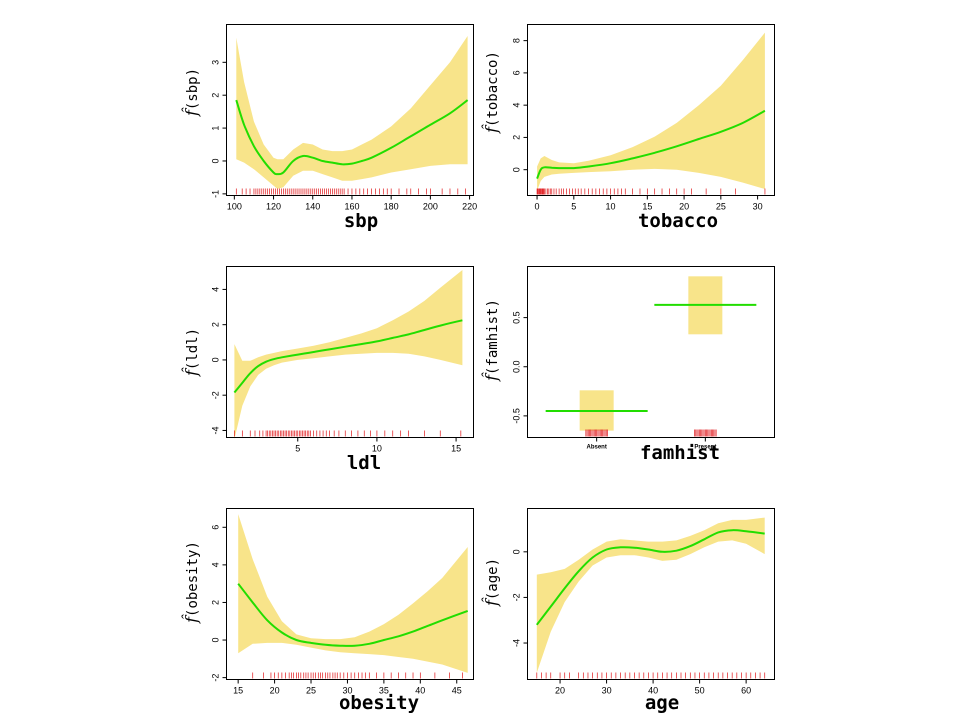 The height and width of the screenshot is (720, 960). I want to click on x-tick-label-tobacco: 20, so click(684, 207).